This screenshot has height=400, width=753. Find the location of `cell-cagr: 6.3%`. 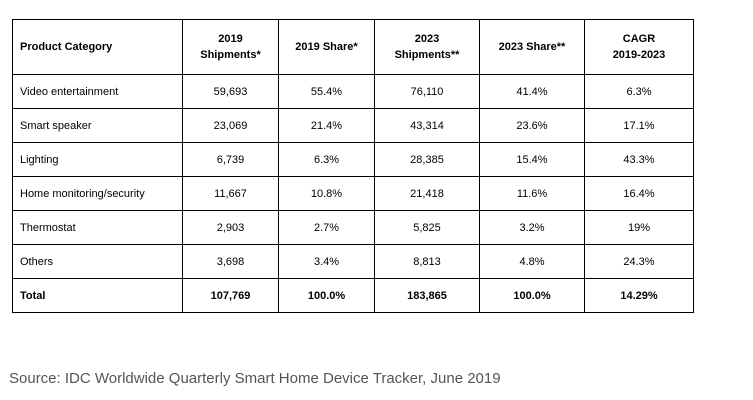

cell-cagr: 6.3% is located at coordinates (639, 91).